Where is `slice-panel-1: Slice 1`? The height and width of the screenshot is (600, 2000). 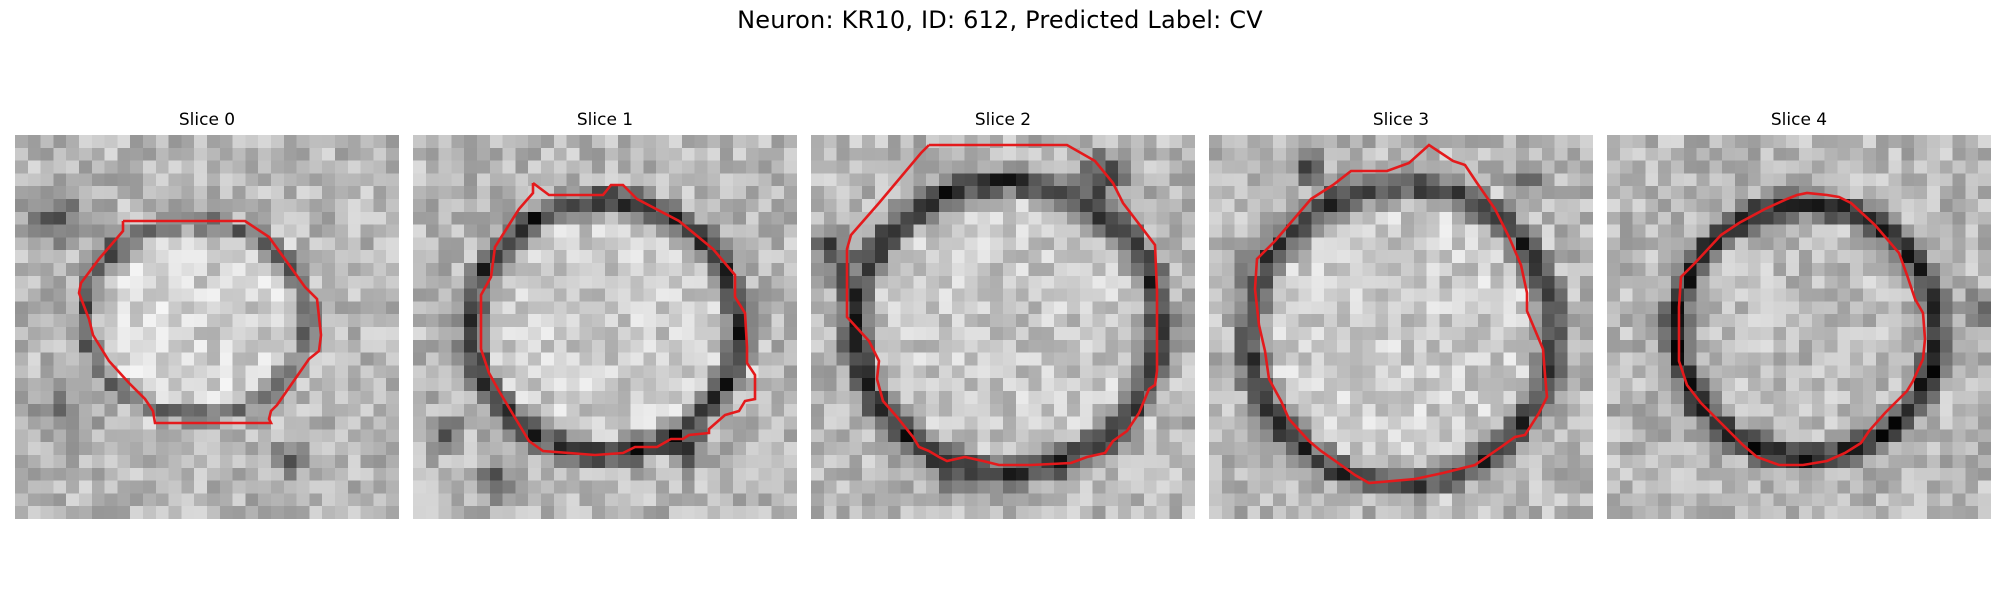 slice-panel-1: Slice 1 is located at coordinates (605, 313).